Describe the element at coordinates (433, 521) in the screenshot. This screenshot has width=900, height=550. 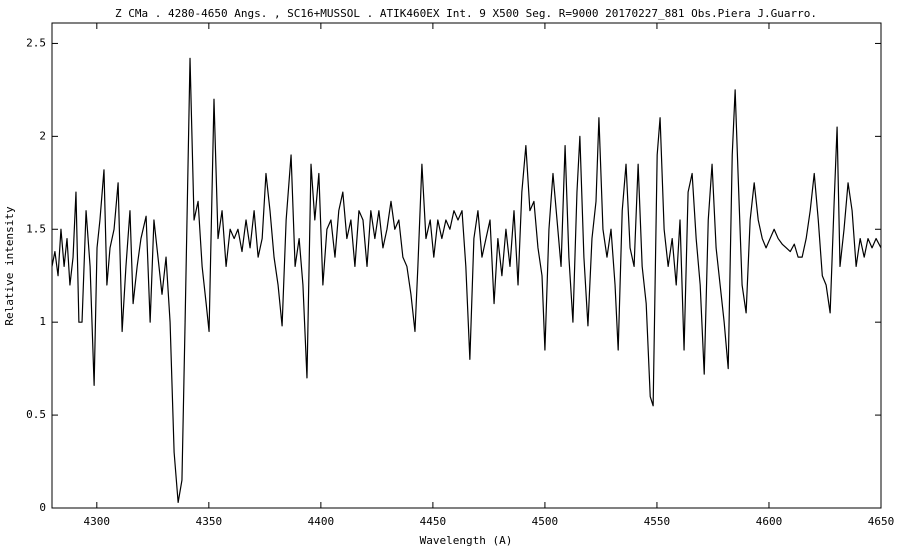
I see `x-tick-label: 4450` at that location.